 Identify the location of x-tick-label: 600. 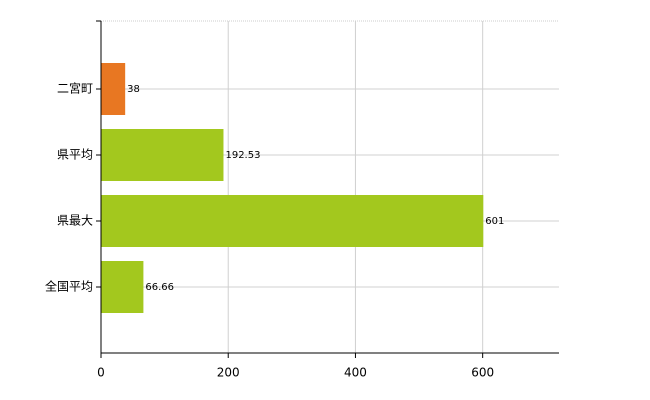
(482, 373).